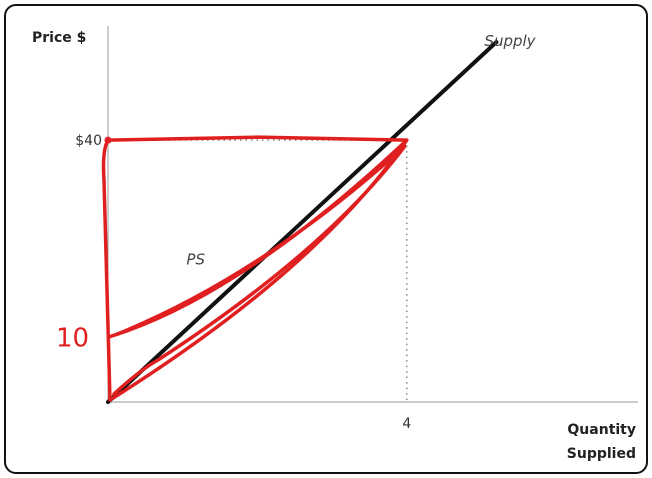 The width and height of the screenshot is (652, 478). What do you see at coordinates (59, 38) in the screenshot?
I see `y-axis-label: Price $` at bounding box center [59, 38].